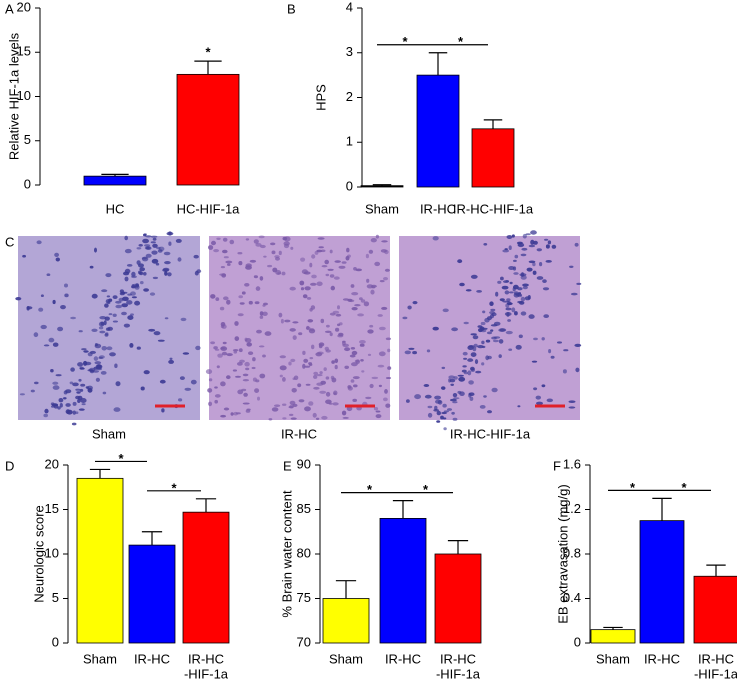  I want to click on x-tick-label: IR-HC, so click(458, 658).